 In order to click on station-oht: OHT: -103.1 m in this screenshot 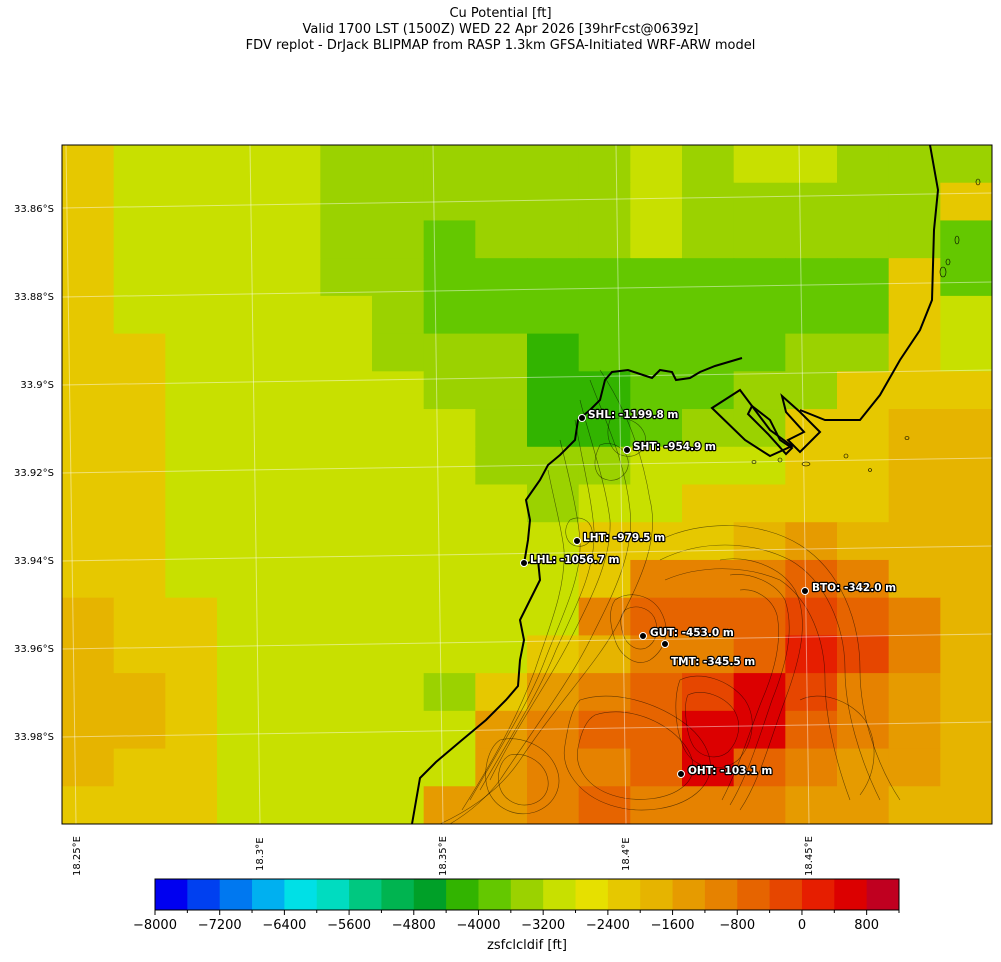, I will do `click(725, 771)`.